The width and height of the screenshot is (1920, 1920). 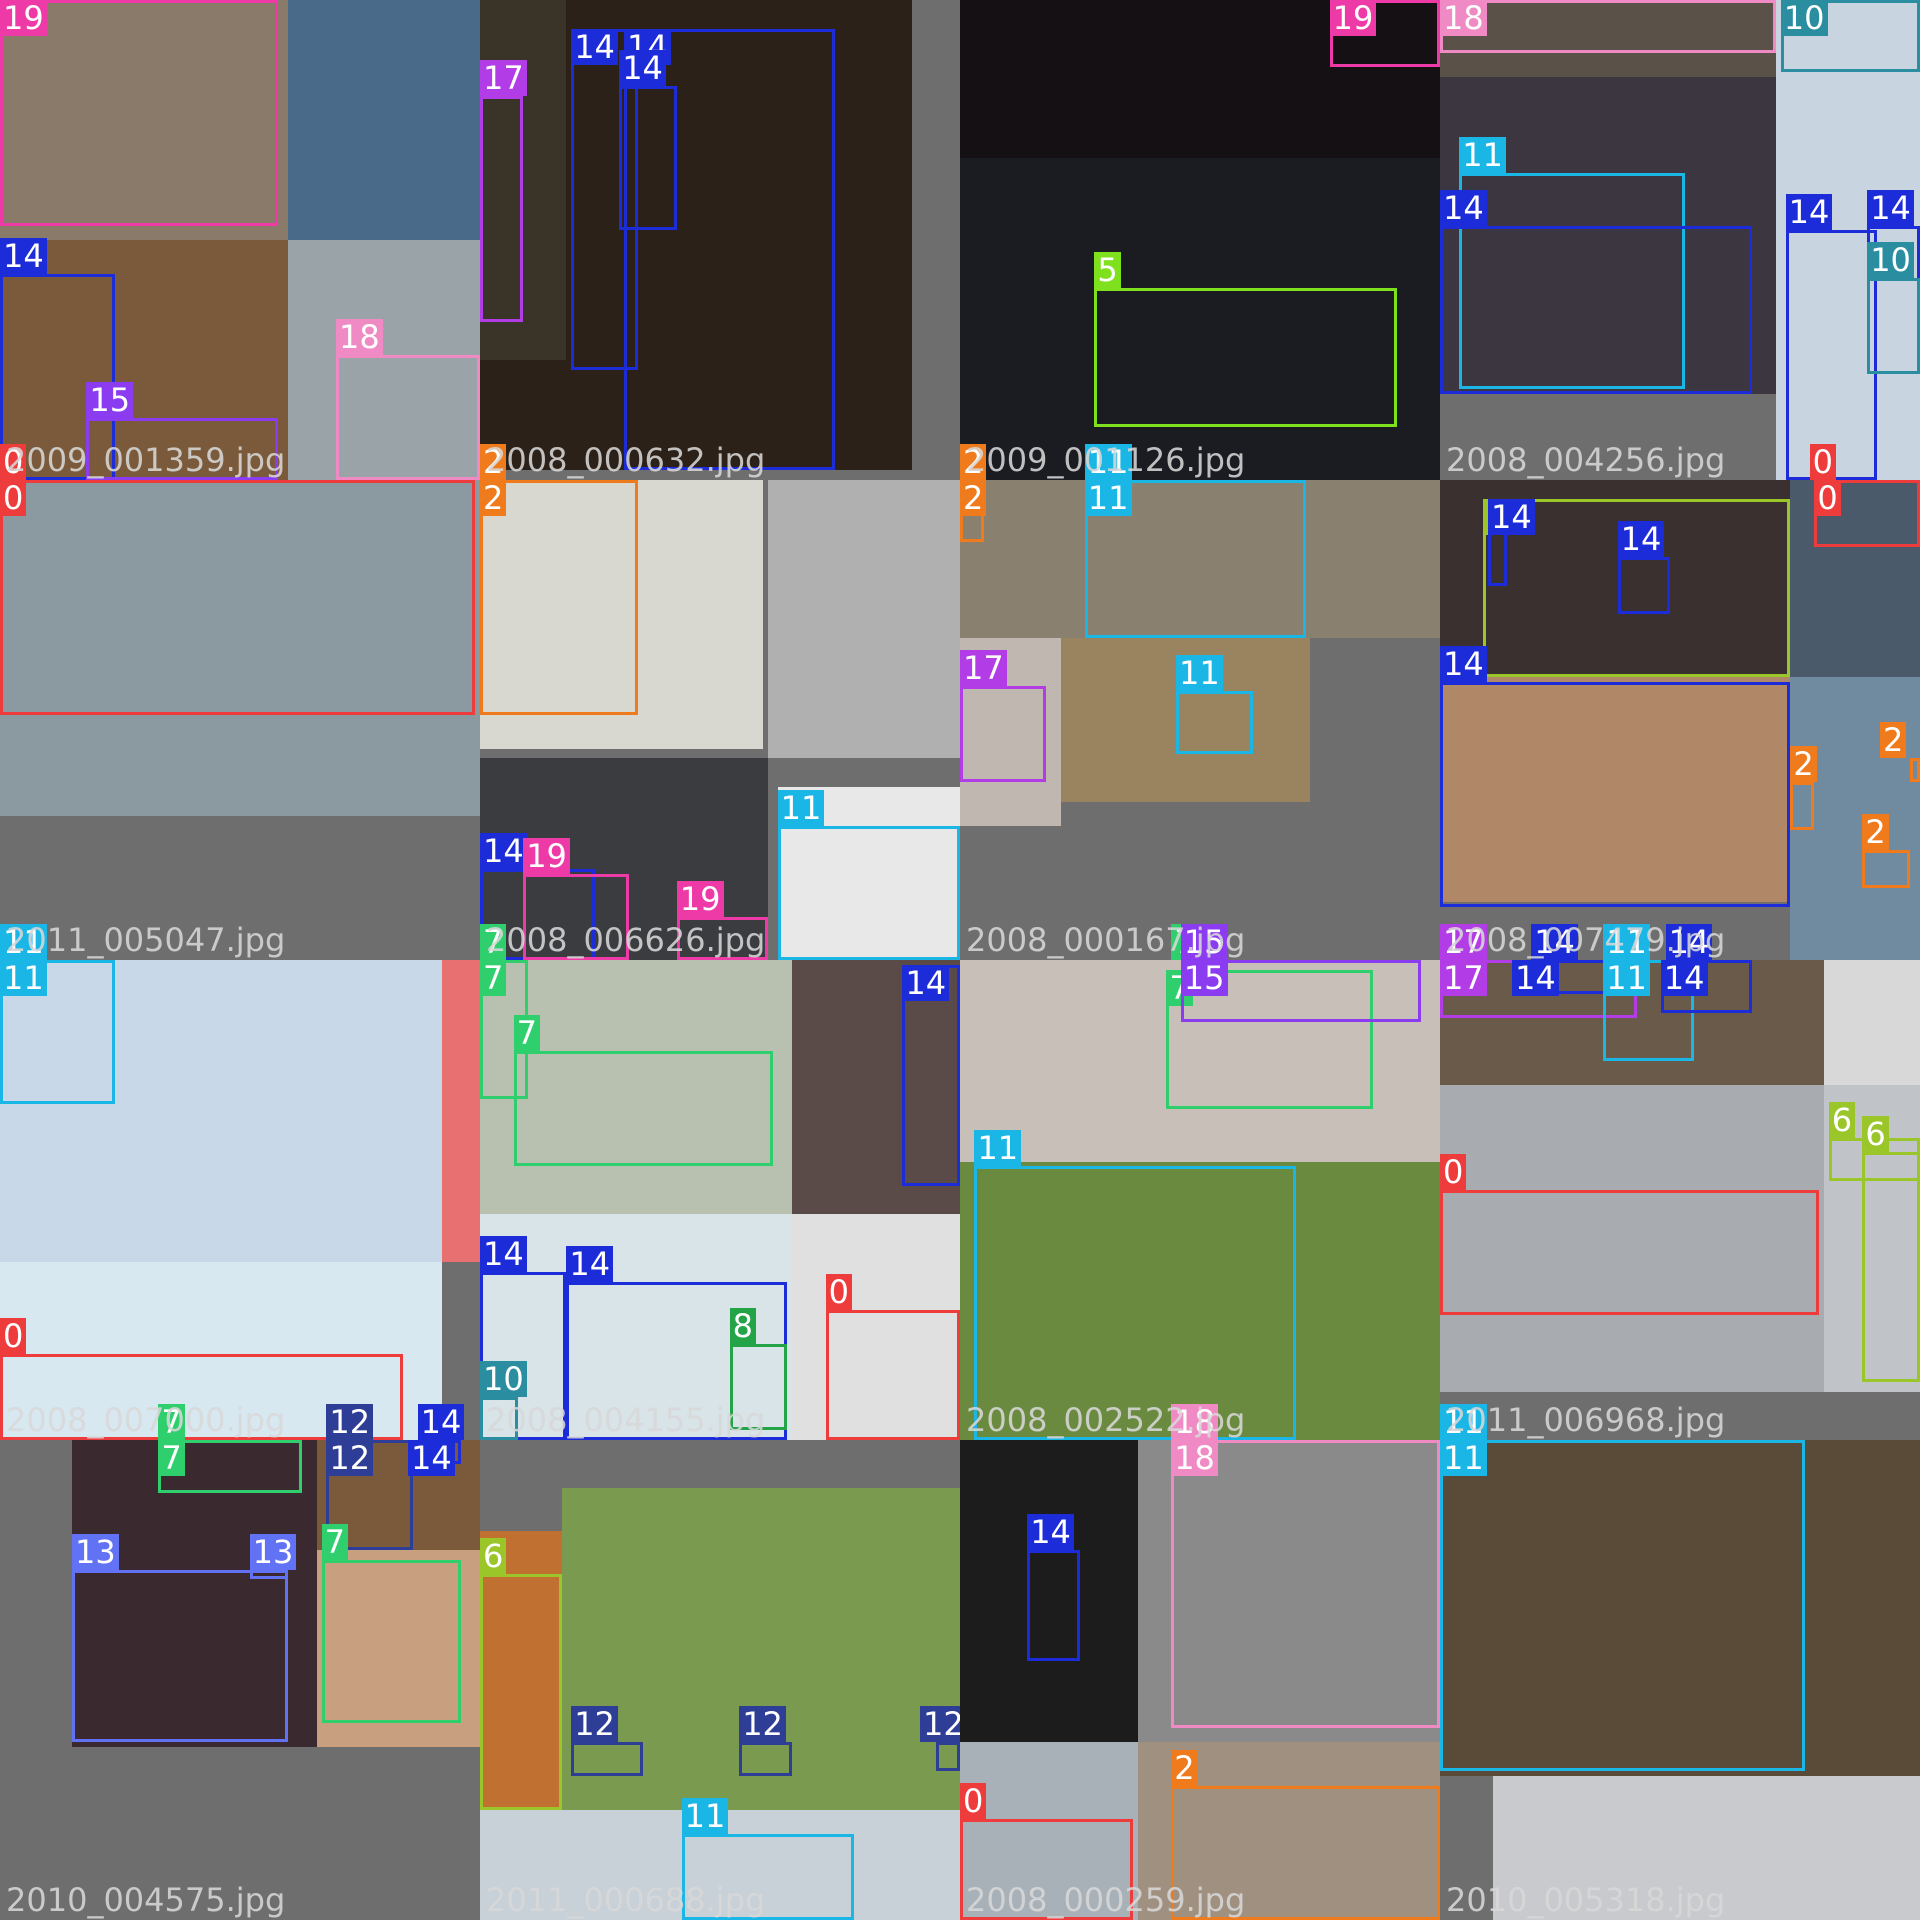 I want to click on tile-filename: 2011_000688.jpg, so click(x=626, y=1900).